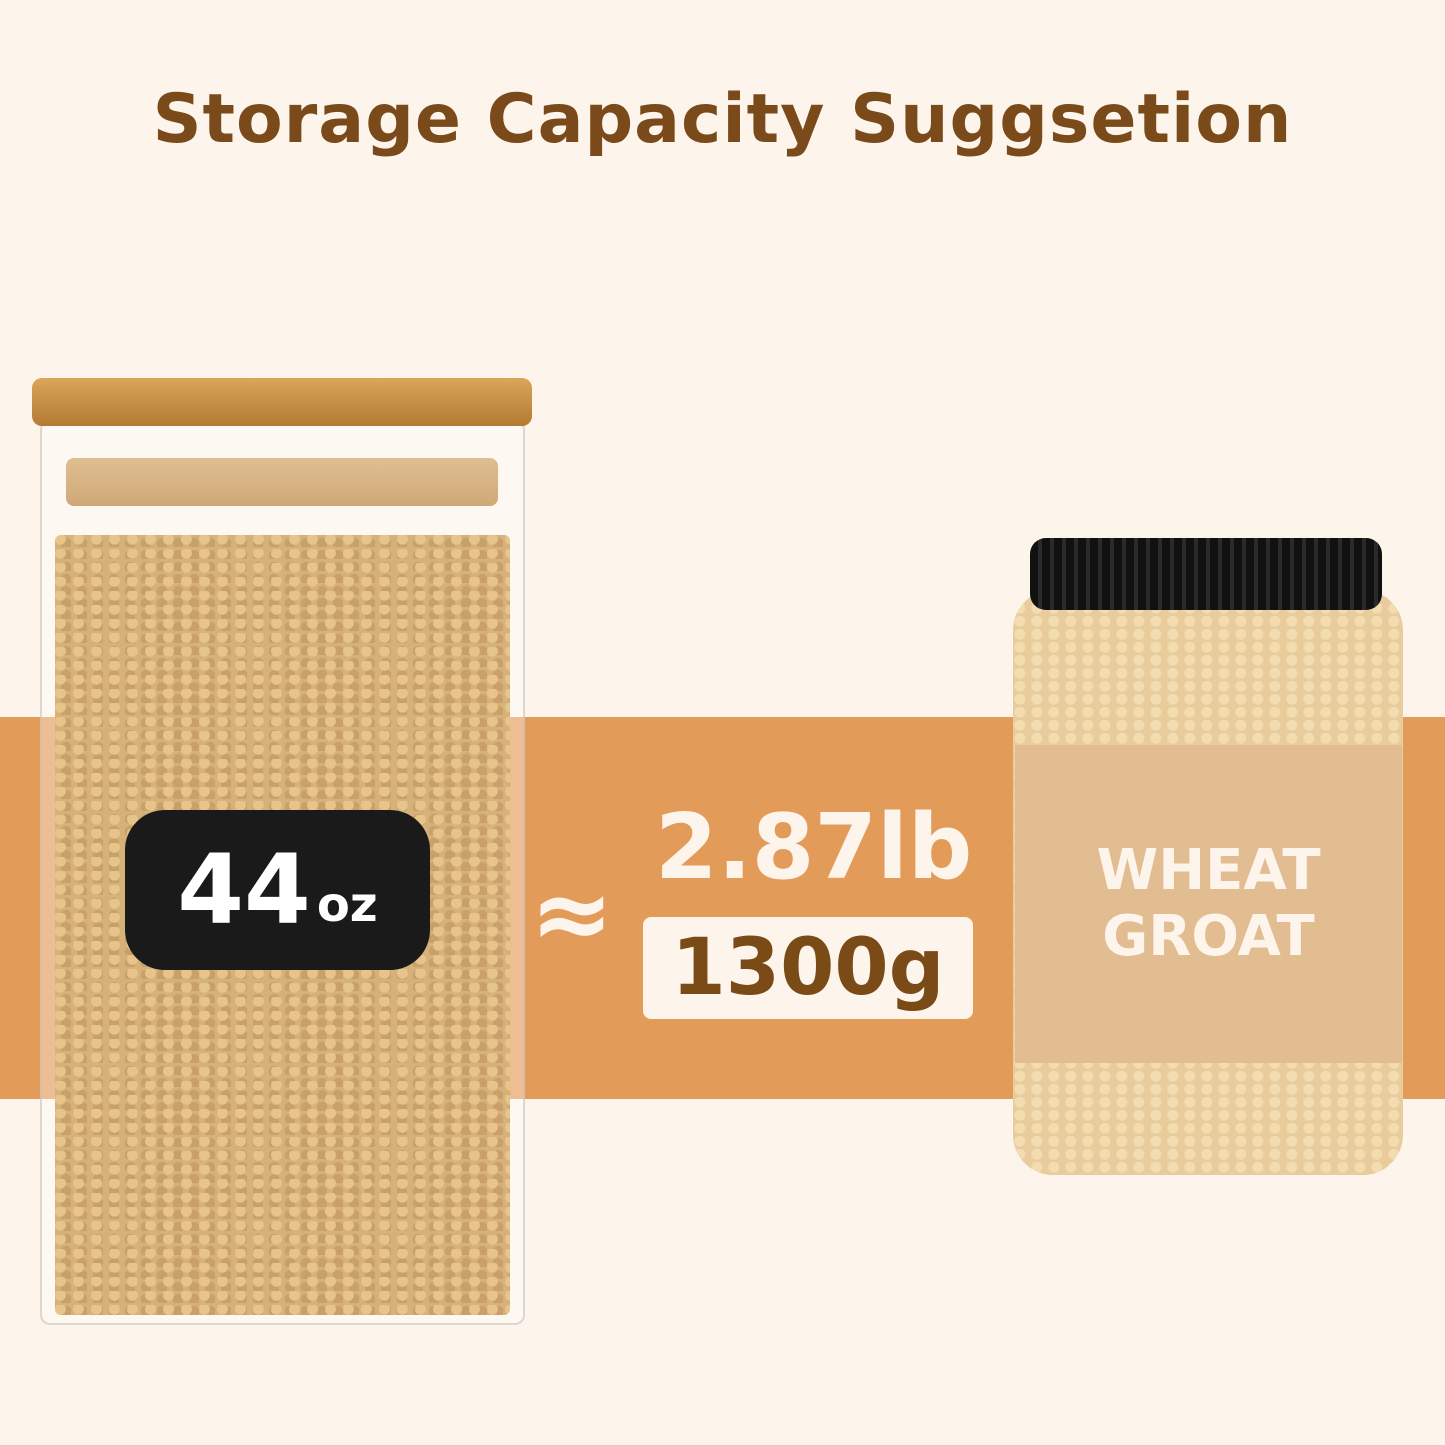 The width and height of the screenshot is (1445, 1445). What do you see at coordinates (572, 913) in the screenshot?
I see `approx-icon: ≈` at bounding box center [572, 913].